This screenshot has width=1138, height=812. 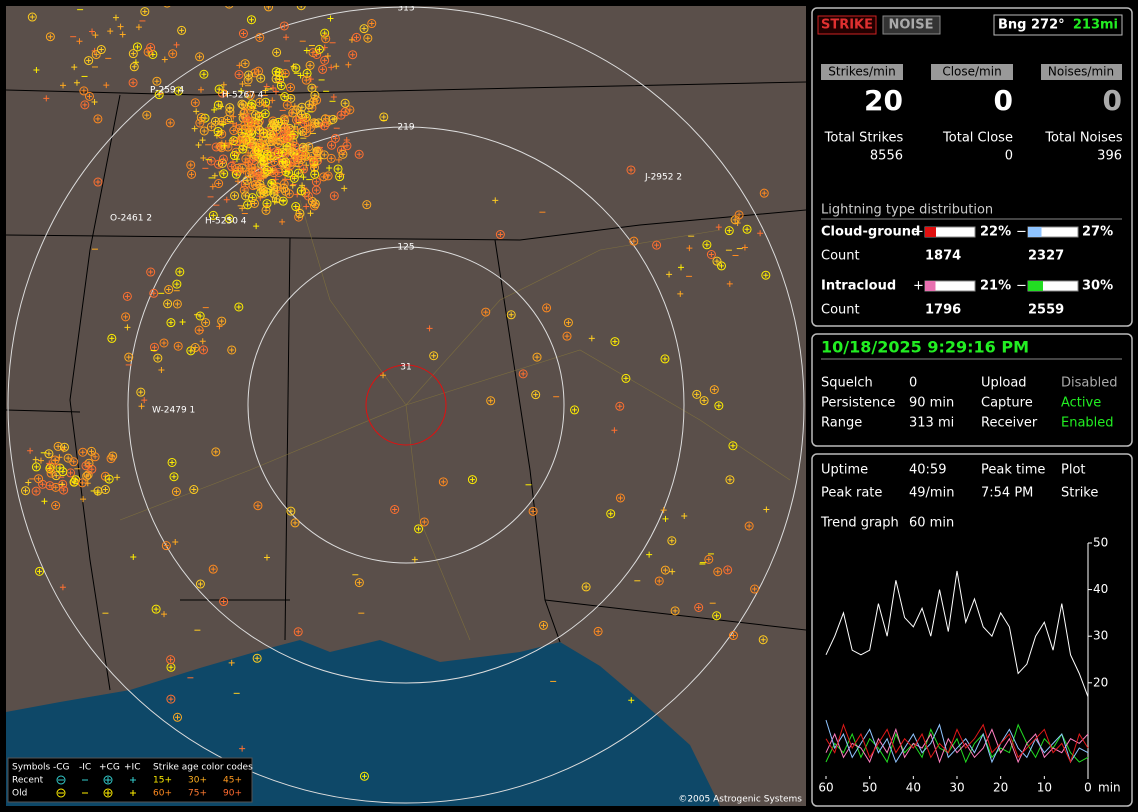 I want to click on rate-value: 0, so click(x=1003, y=100).